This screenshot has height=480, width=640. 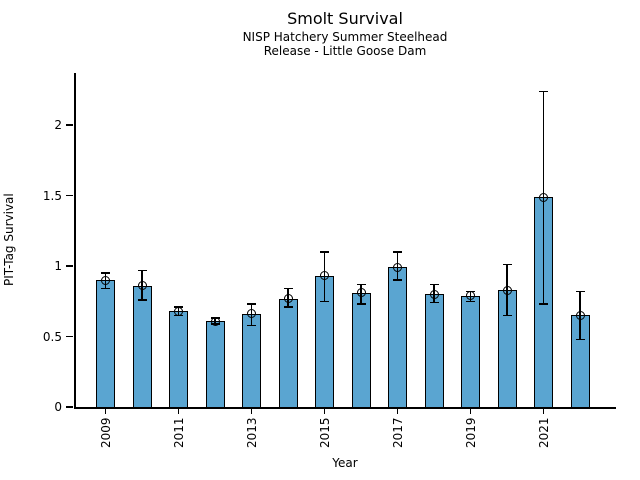 I want to click on y-axis-label: PIT-Tag Survival, so click(x=9, y=240).